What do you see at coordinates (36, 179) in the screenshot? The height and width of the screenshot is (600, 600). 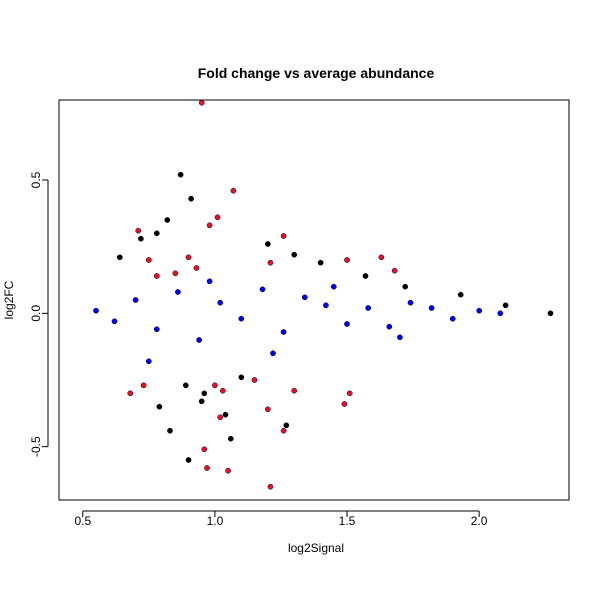 I see `y-tick-label: 0.5` at bounding box center [36, 179].